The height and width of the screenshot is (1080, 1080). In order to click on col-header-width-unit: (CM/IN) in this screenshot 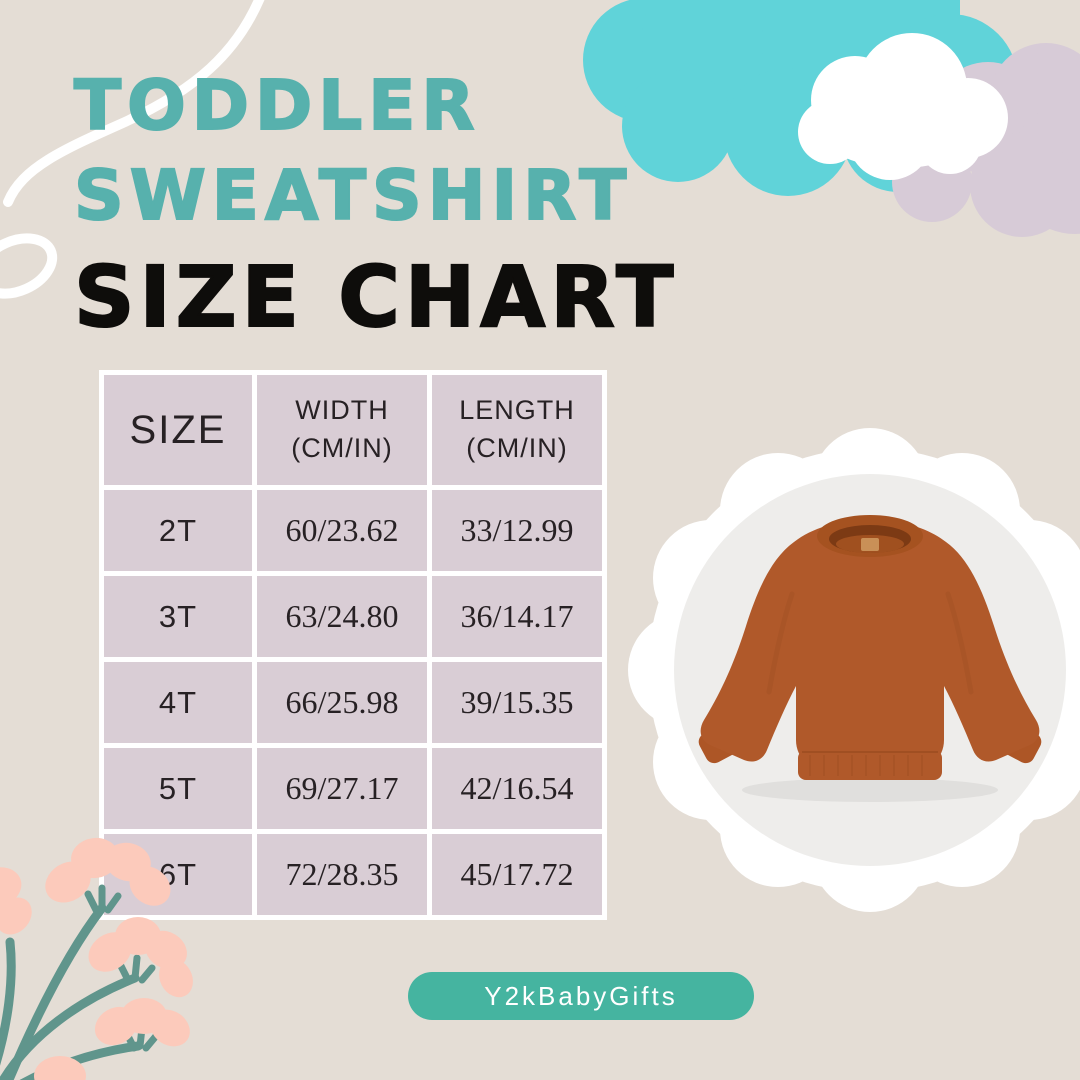, I will do `click(342, 448)`.